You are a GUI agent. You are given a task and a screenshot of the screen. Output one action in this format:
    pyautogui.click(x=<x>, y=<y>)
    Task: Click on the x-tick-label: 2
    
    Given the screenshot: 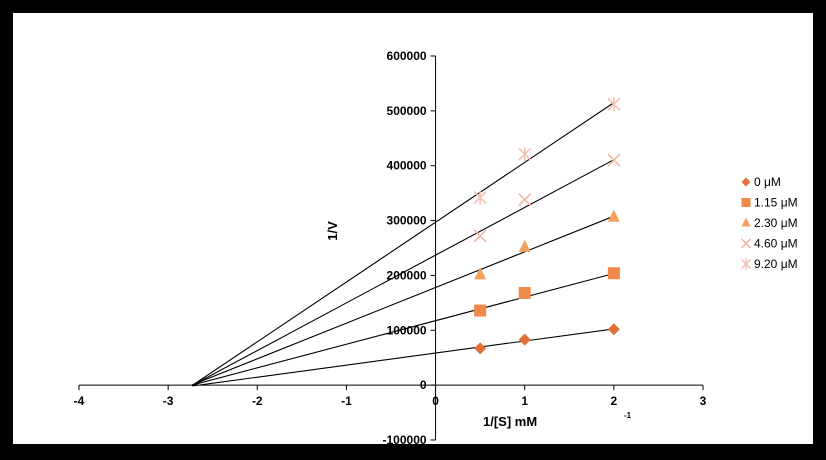 What is the action you would take?
    pyautogui.click(x=614, y=401)
    